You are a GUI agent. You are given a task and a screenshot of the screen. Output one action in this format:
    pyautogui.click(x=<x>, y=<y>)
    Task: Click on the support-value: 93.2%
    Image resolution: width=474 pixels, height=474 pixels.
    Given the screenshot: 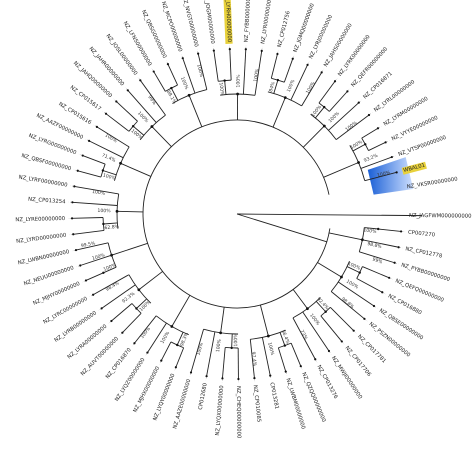 What is the action you would take?
    pyautogui.click(x=371, y=157)
    